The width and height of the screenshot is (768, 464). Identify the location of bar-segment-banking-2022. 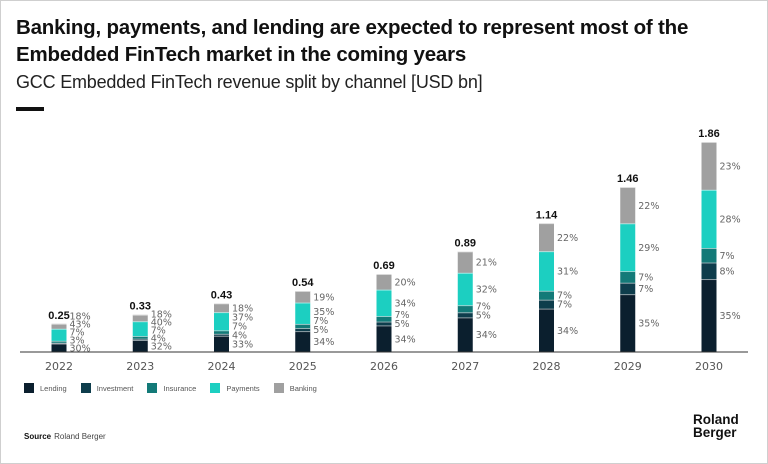
(59, 326).